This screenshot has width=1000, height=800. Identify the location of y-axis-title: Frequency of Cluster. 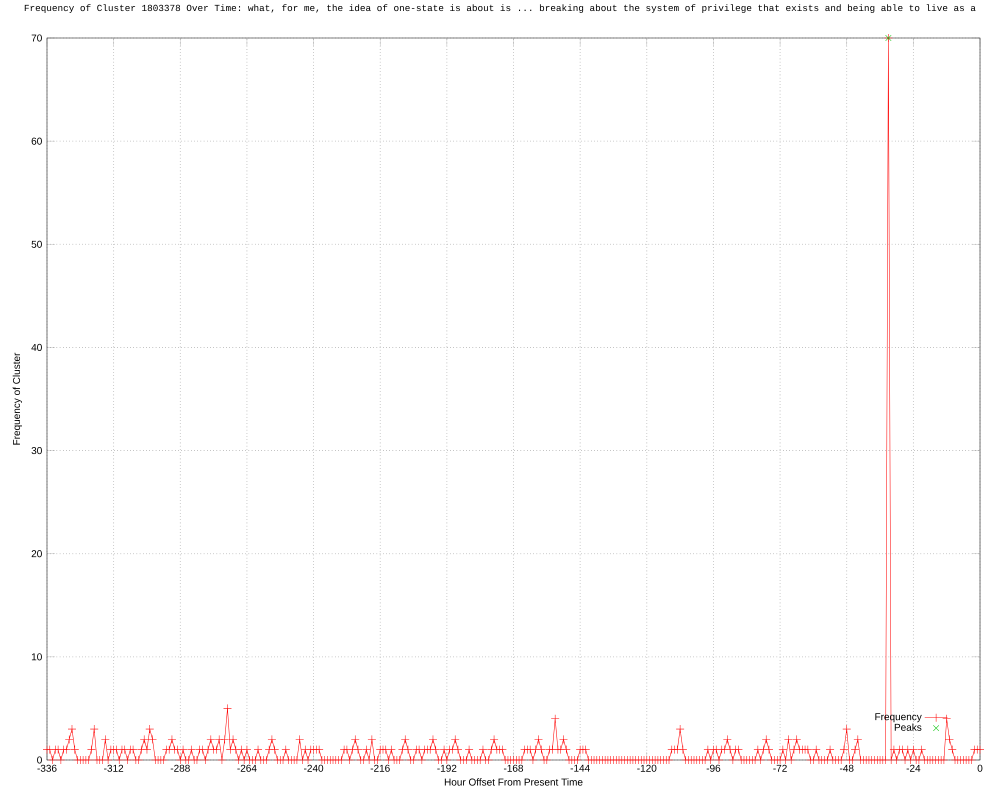
(17, 398).